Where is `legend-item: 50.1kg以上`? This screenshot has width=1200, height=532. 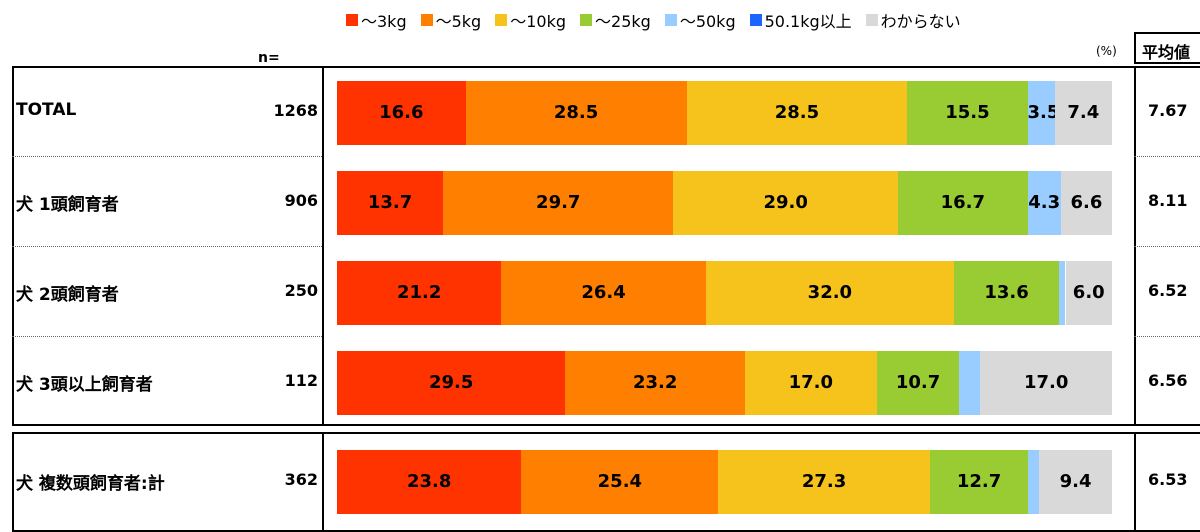
legend-item: 50.1kg以上 is located at coordinates (800, 20).